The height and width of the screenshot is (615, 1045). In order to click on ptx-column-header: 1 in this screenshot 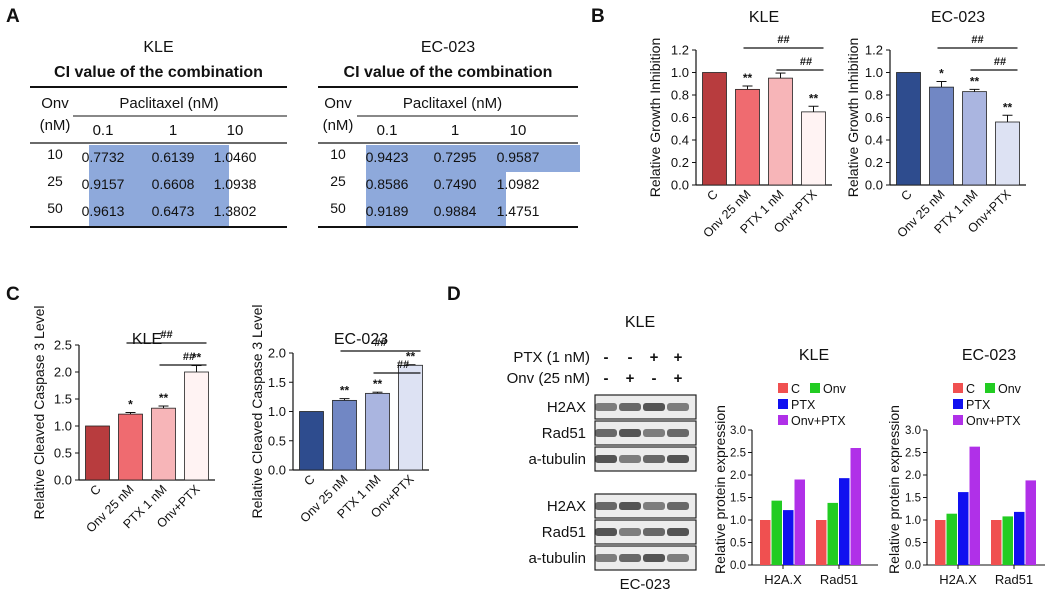, I will do `click(455, 130)`.